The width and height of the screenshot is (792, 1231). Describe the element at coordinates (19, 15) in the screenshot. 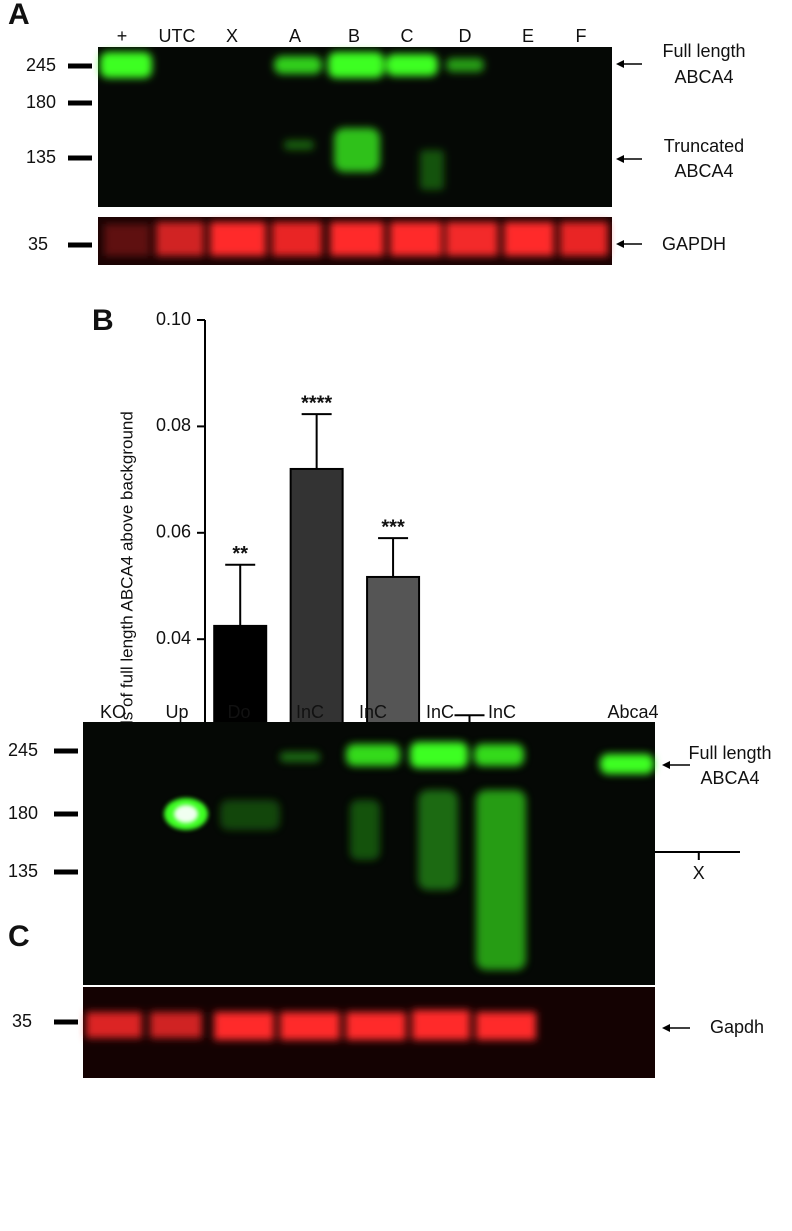

I see `panel-label: A` at that location.